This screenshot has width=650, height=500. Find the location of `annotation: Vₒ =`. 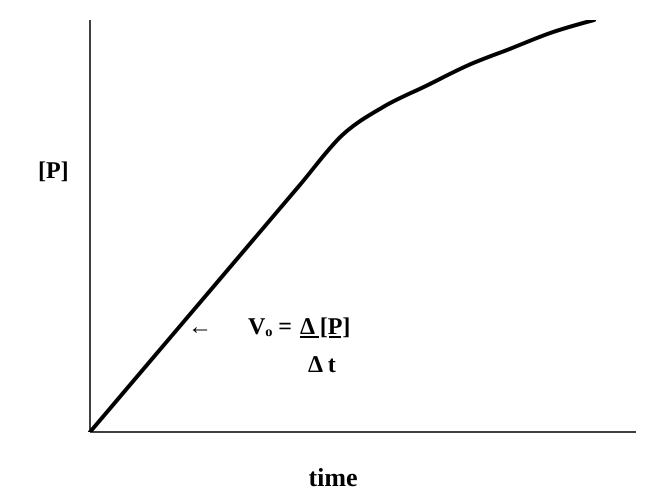

annotation: Vₒ = is located at coordinates (270, 327).